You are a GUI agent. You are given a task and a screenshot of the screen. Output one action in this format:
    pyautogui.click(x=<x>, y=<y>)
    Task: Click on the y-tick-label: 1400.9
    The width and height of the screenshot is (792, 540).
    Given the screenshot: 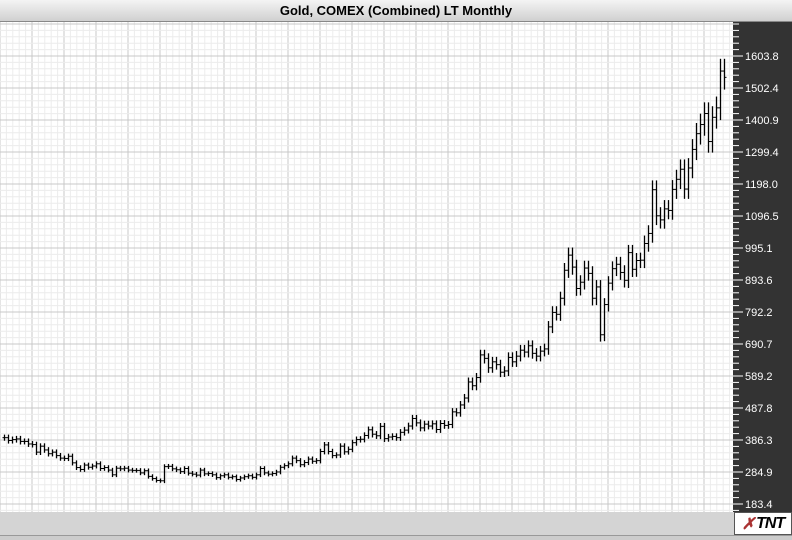 What is the action you would take?
    pyautogui.click(x=762, y=121)
    